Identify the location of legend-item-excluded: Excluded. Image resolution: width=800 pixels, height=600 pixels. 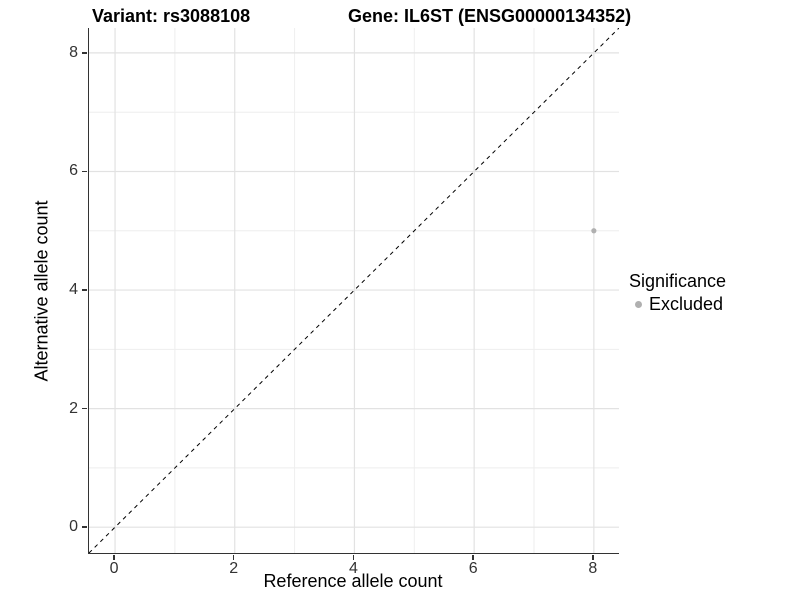
(677, 304).